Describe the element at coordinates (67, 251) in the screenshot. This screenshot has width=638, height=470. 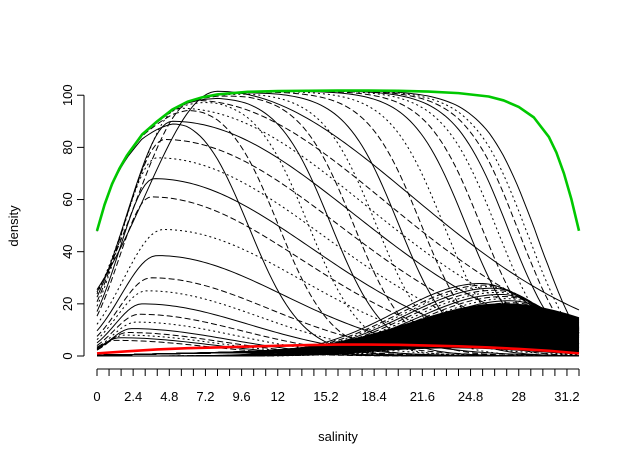
I see `y-tick-label: 40` at that location.